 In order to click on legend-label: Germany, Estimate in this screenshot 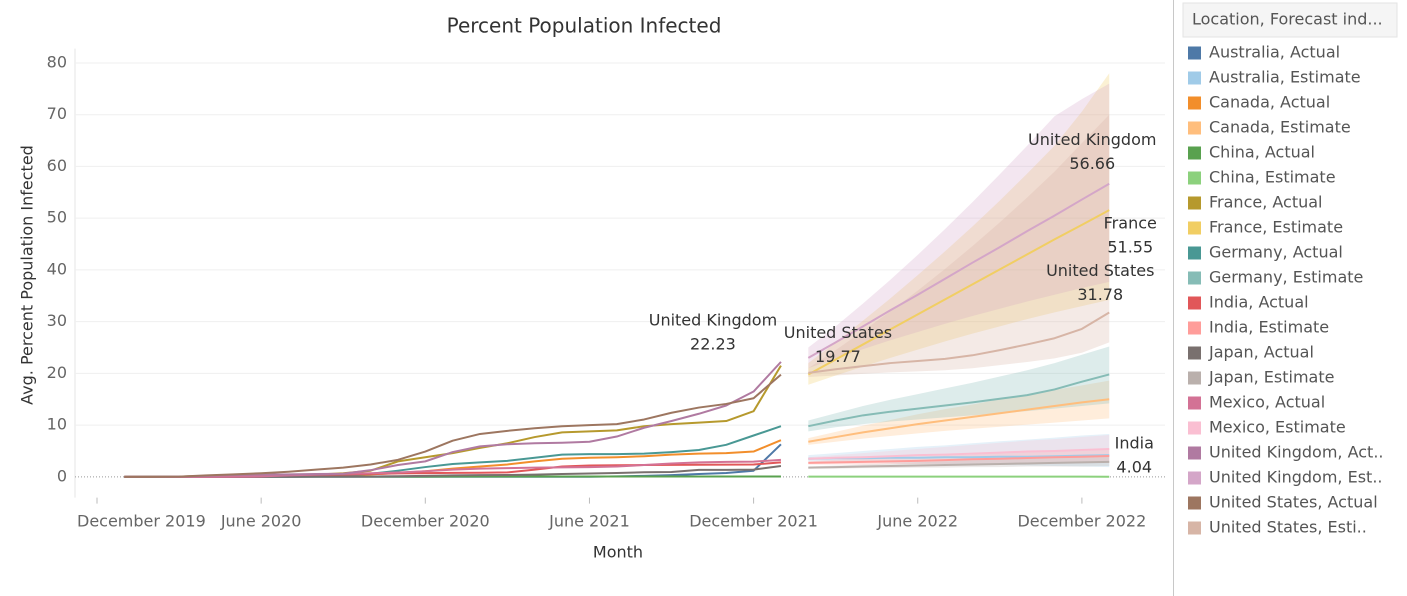, I will do `click(1286, 277)`.